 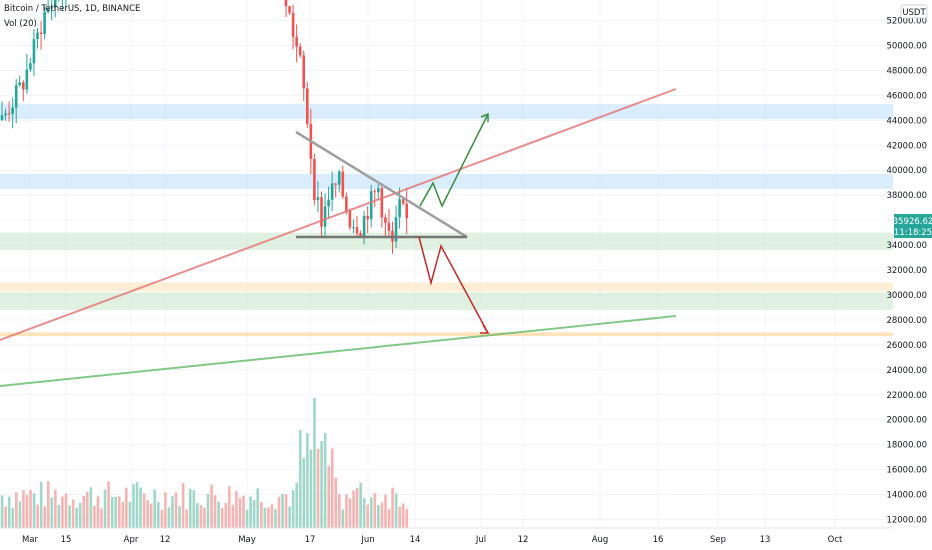 I want to click on x-tick-label: Jun, so click(x=367, y=540).